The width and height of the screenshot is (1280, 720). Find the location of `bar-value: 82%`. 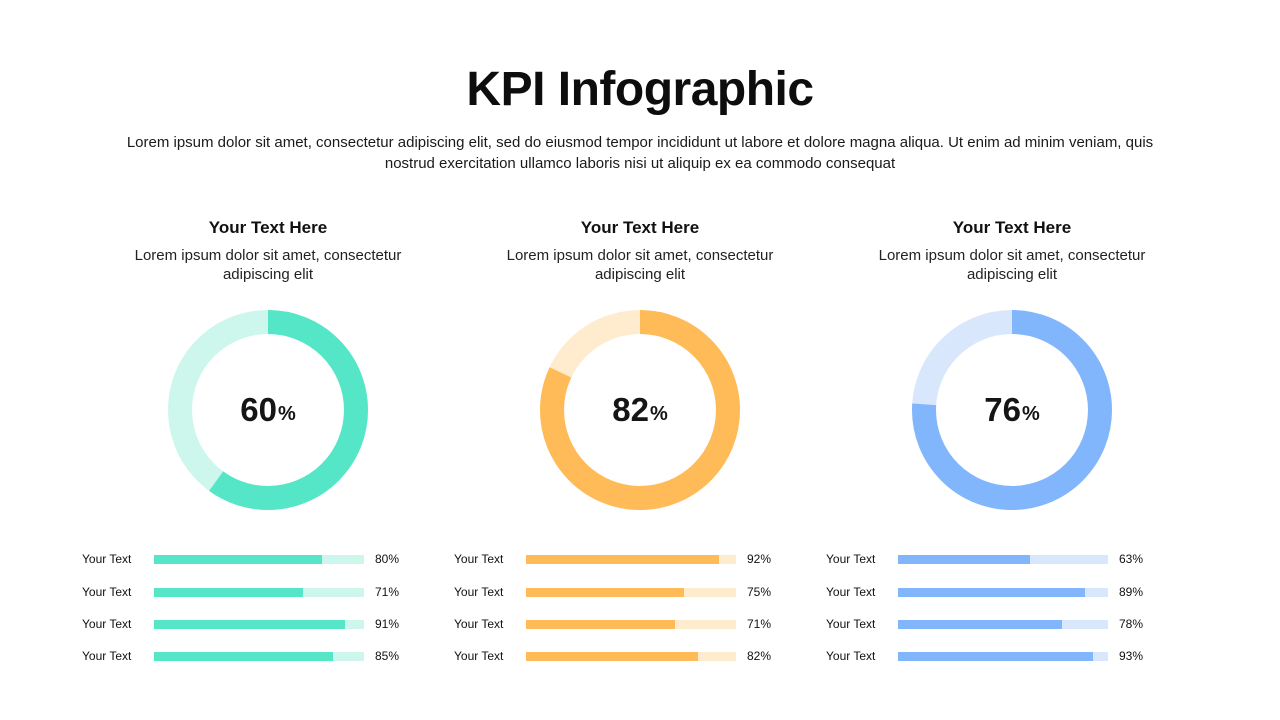

bar-value: 82% is located at coordinates (759, 656).